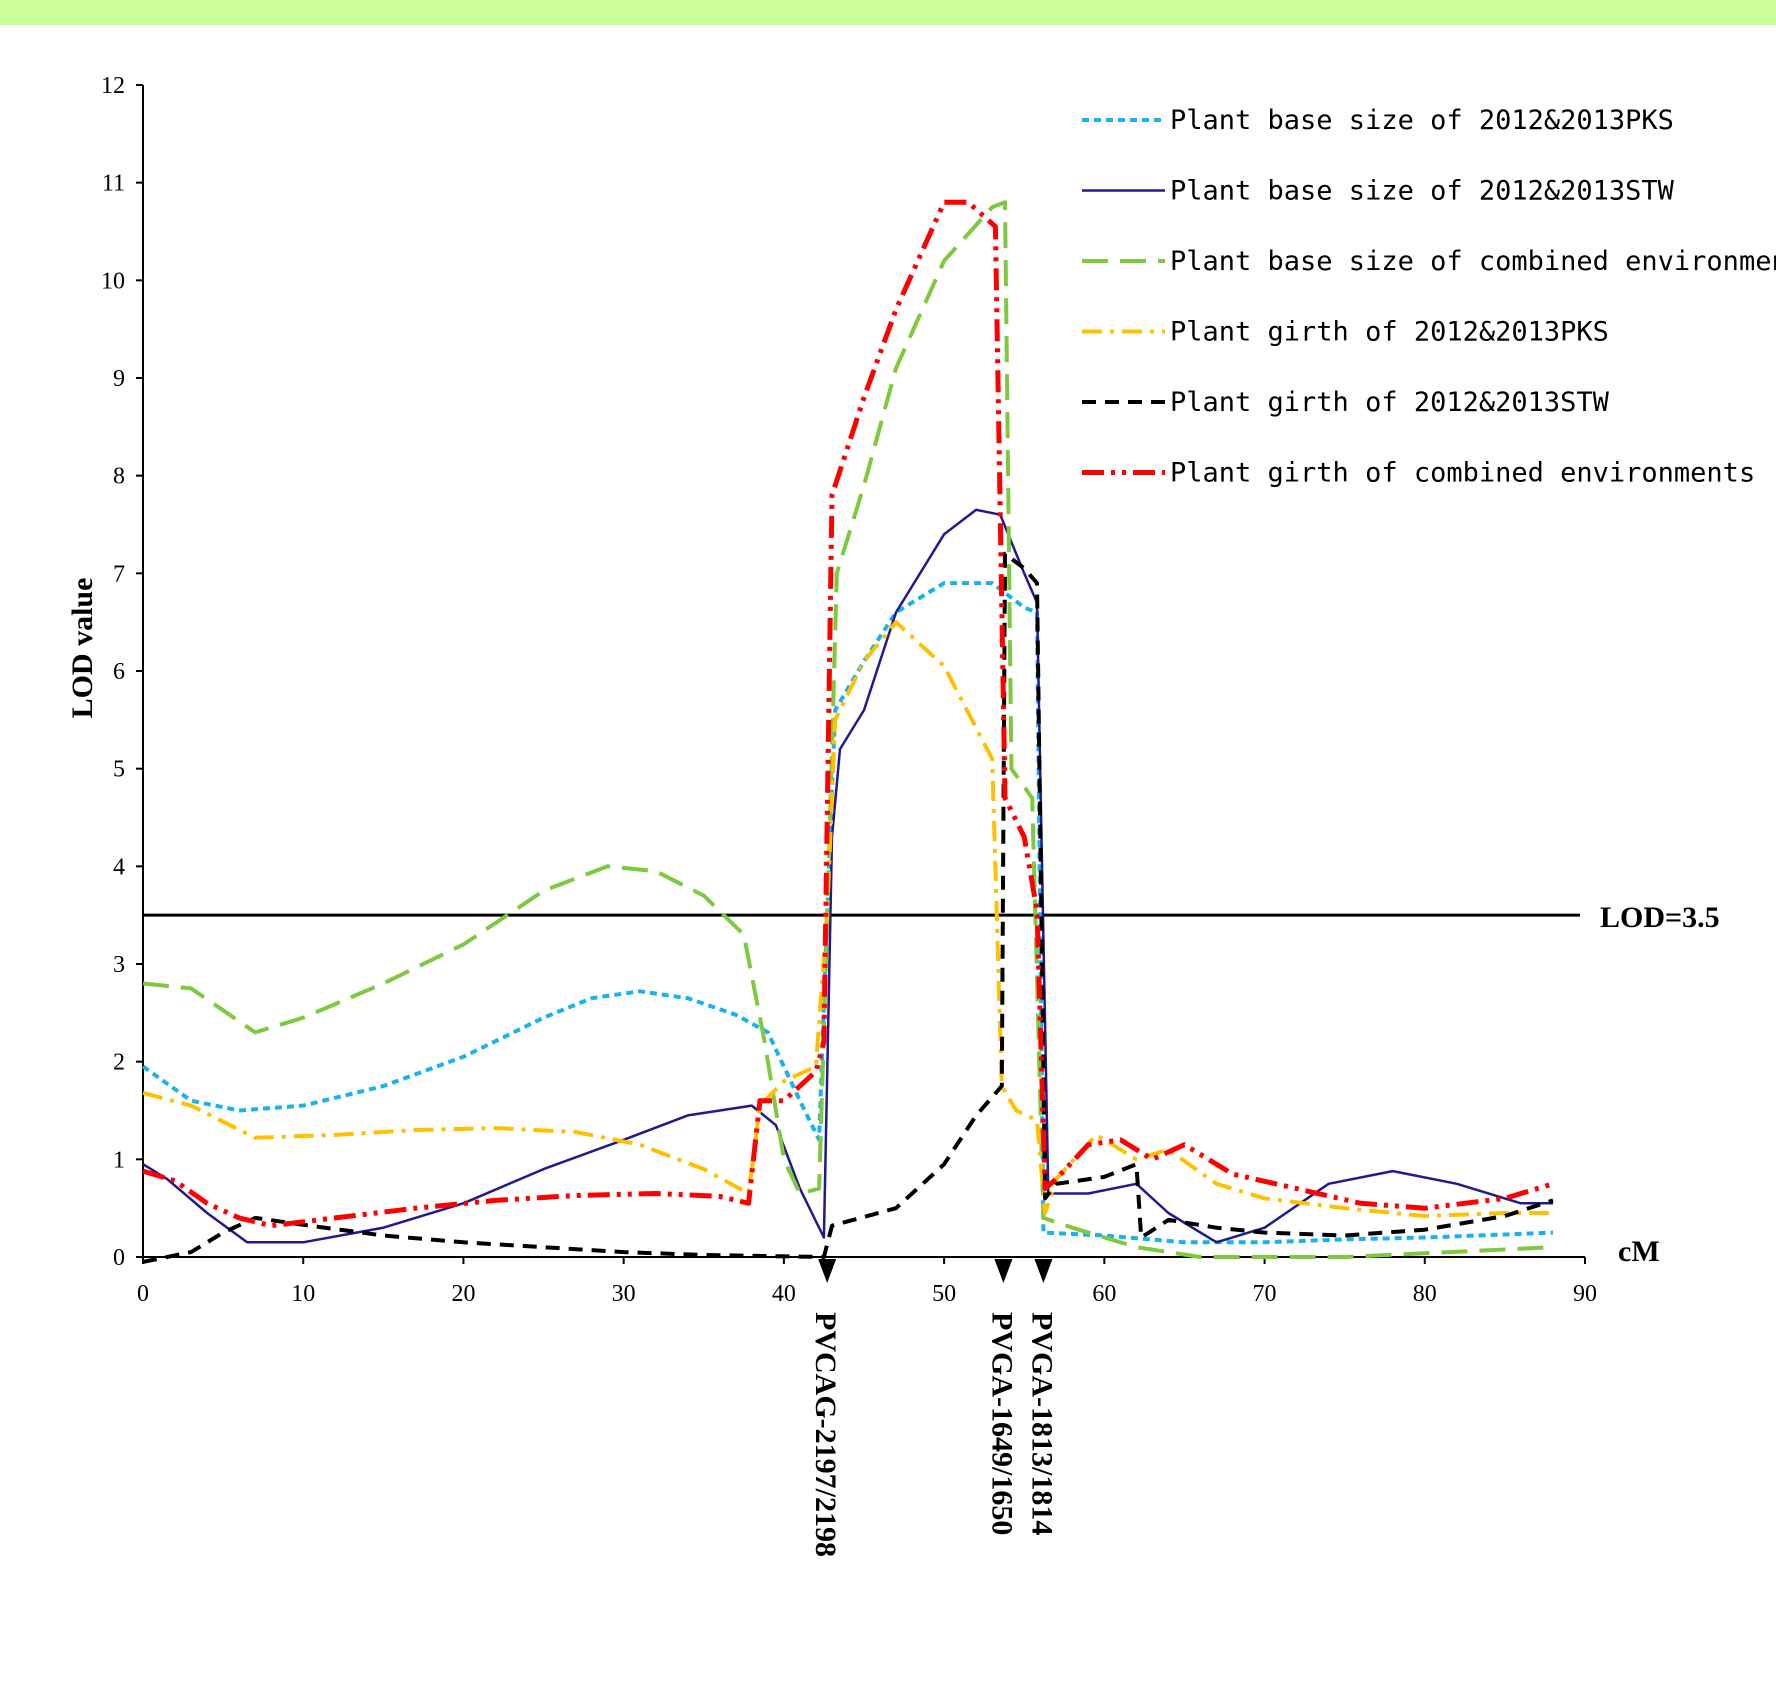 The width and height of the screenshot is (1776, 1700). What do you see at coordinates (303, 1294) in the screenshot?
I see `x-tick-label: 10` at bounding box center [303, 1294].